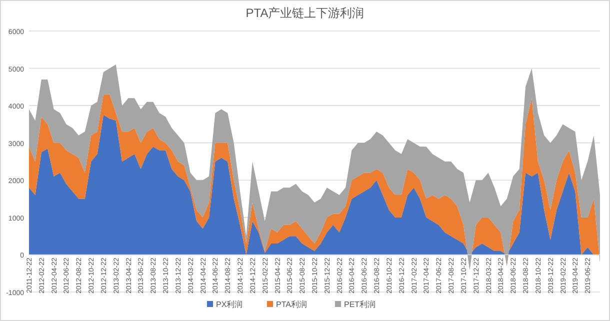  I want to click on legend-label: PX利润, so click(229, 304).